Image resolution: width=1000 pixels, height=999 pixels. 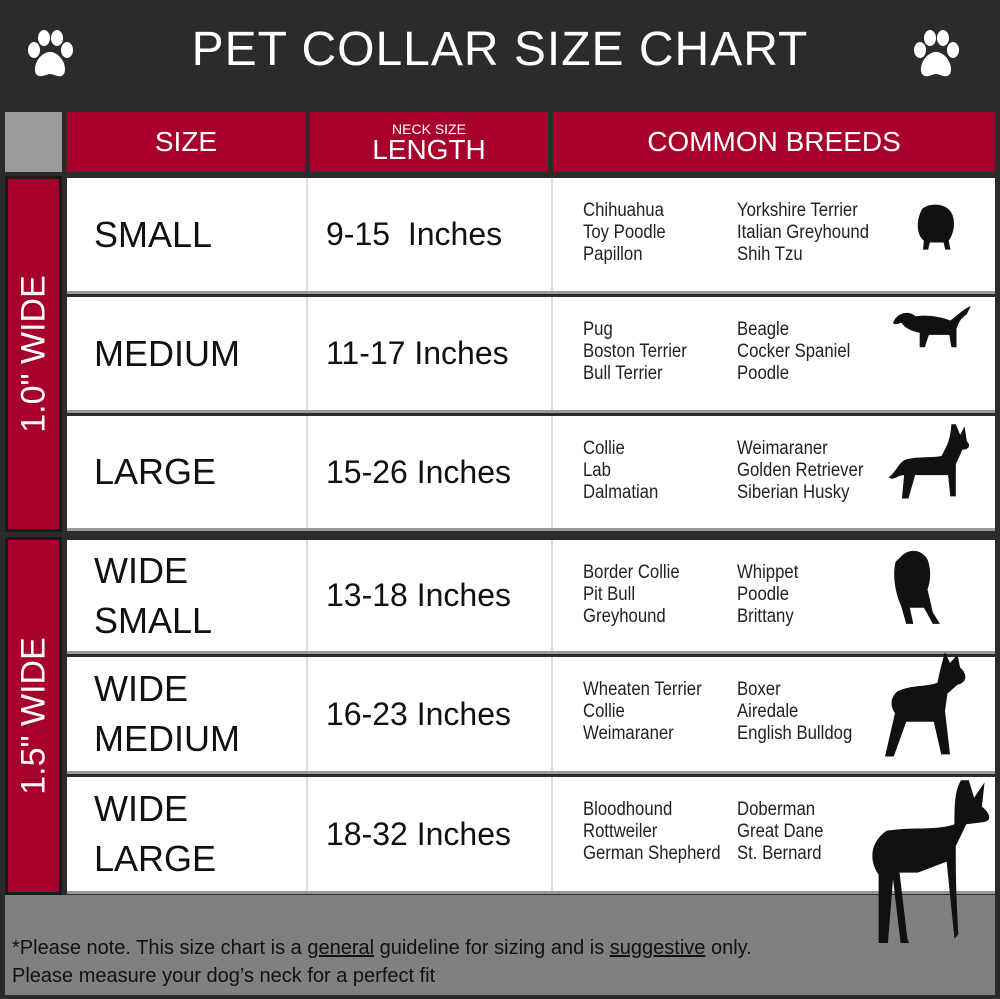 What do you see at coordinates (931, 861) in the screenshot?
I see `doberman-silhouette-icon` at bounding box center [931, 861].